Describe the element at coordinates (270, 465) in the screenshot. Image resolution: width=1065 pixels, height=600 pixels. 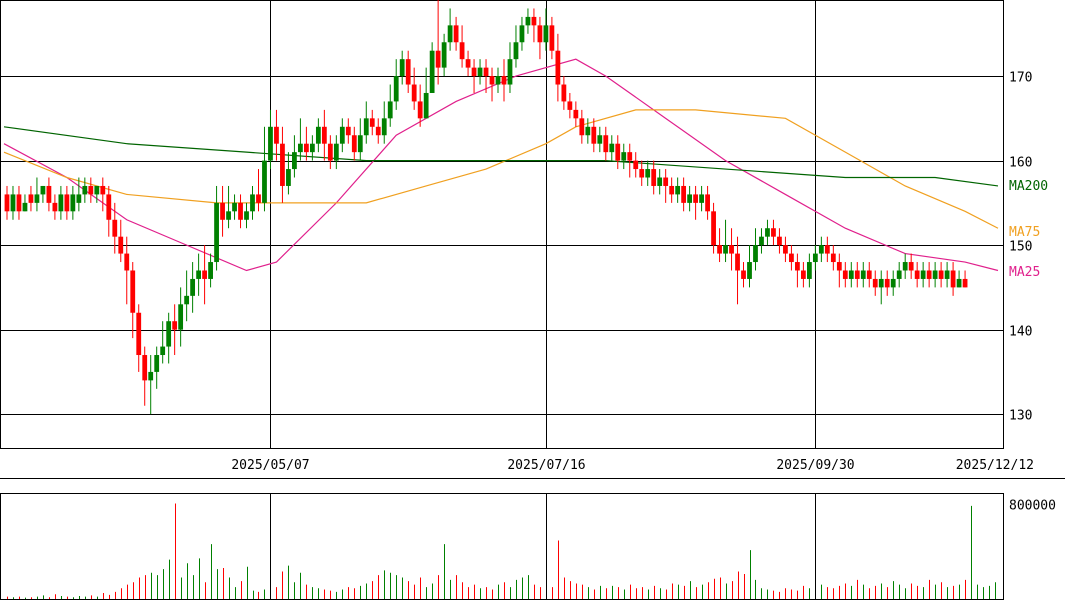
I see `date-tick-label: 2025/05/07` at that location.